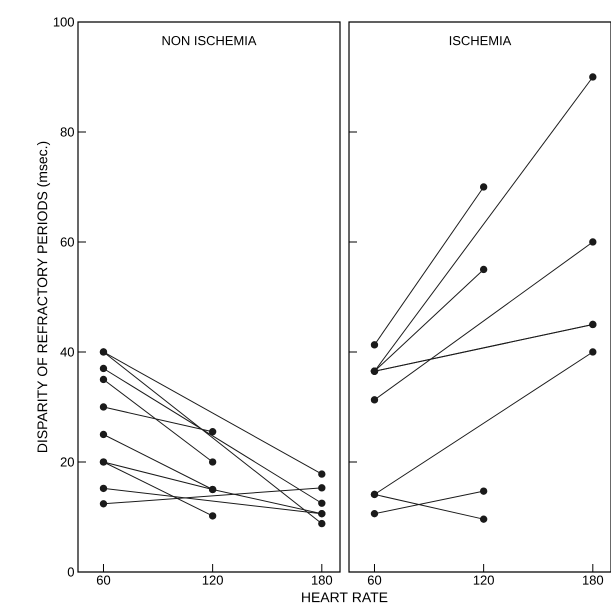 Image resolution: width=611 pixels, height=616 pixels. I want to click on text: ISCHEMIA, so click(481, 41).